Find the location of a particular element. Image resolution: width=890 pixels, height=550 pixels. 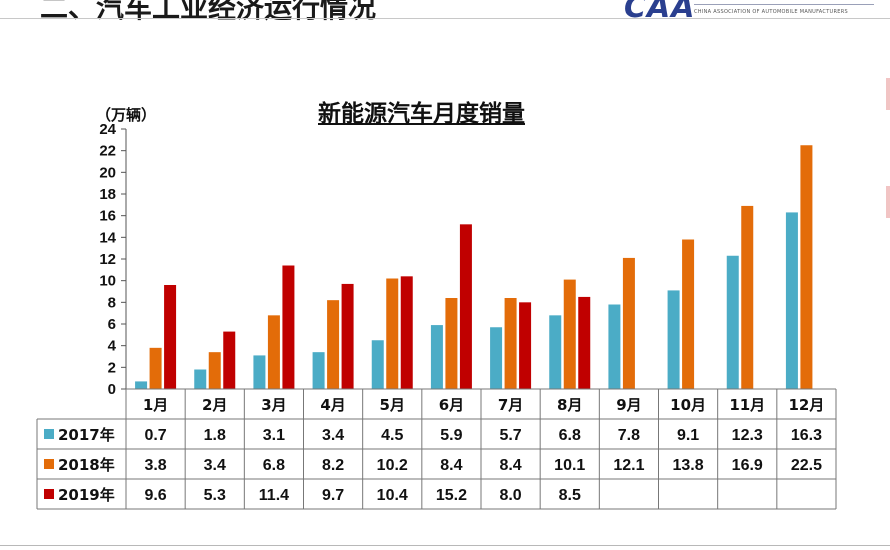

header-divider is located at coordinates (445, 18).